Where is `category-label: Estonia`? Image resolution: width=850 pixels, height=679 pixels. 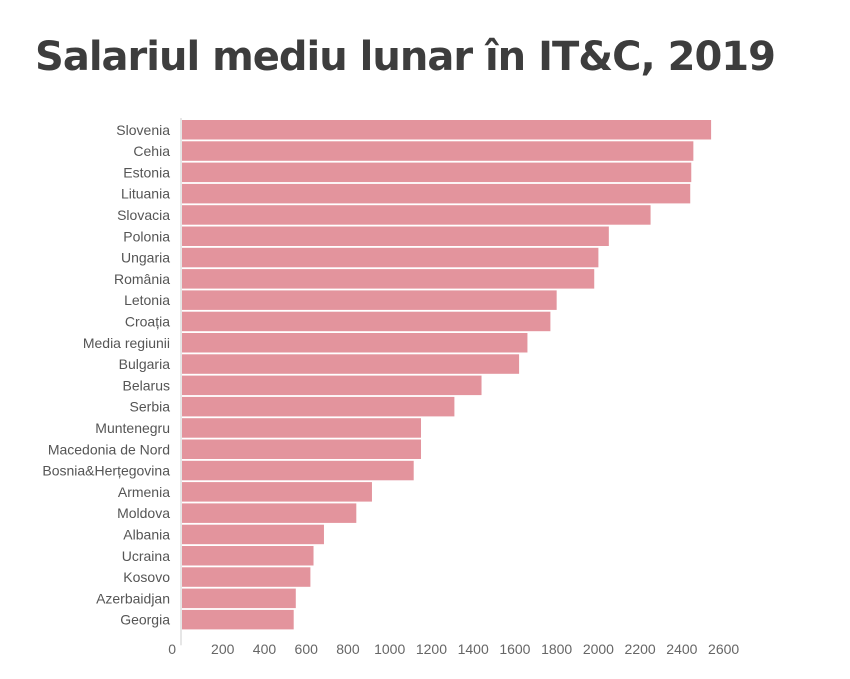
category-label: Estonia is located at coordinates (146, 172).